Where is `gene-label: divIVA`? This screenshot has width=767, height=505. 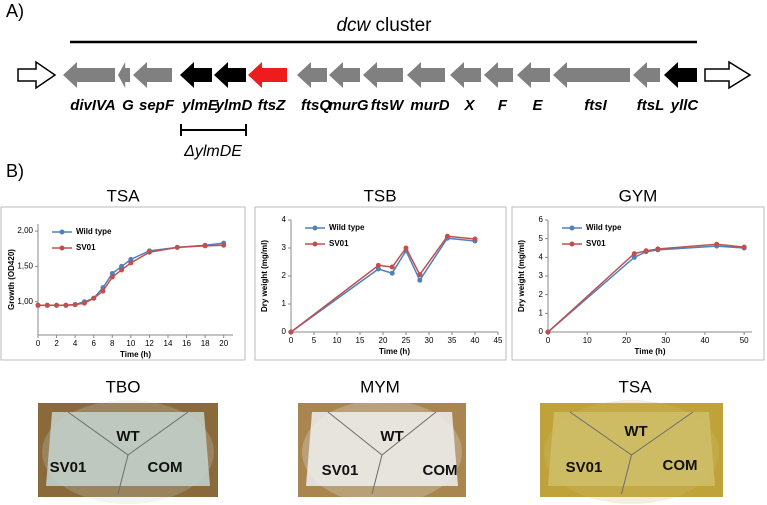
gene-label: divIVA is located at coordinates (93, 105).